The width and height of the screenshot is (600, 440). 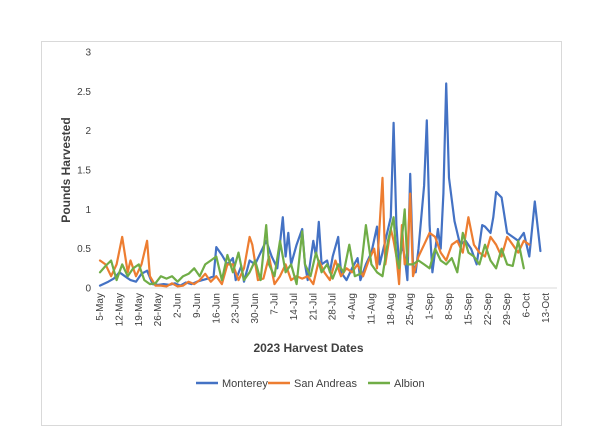 I want to click on x-tick-label: 12-May, so click(x=119, y=309).